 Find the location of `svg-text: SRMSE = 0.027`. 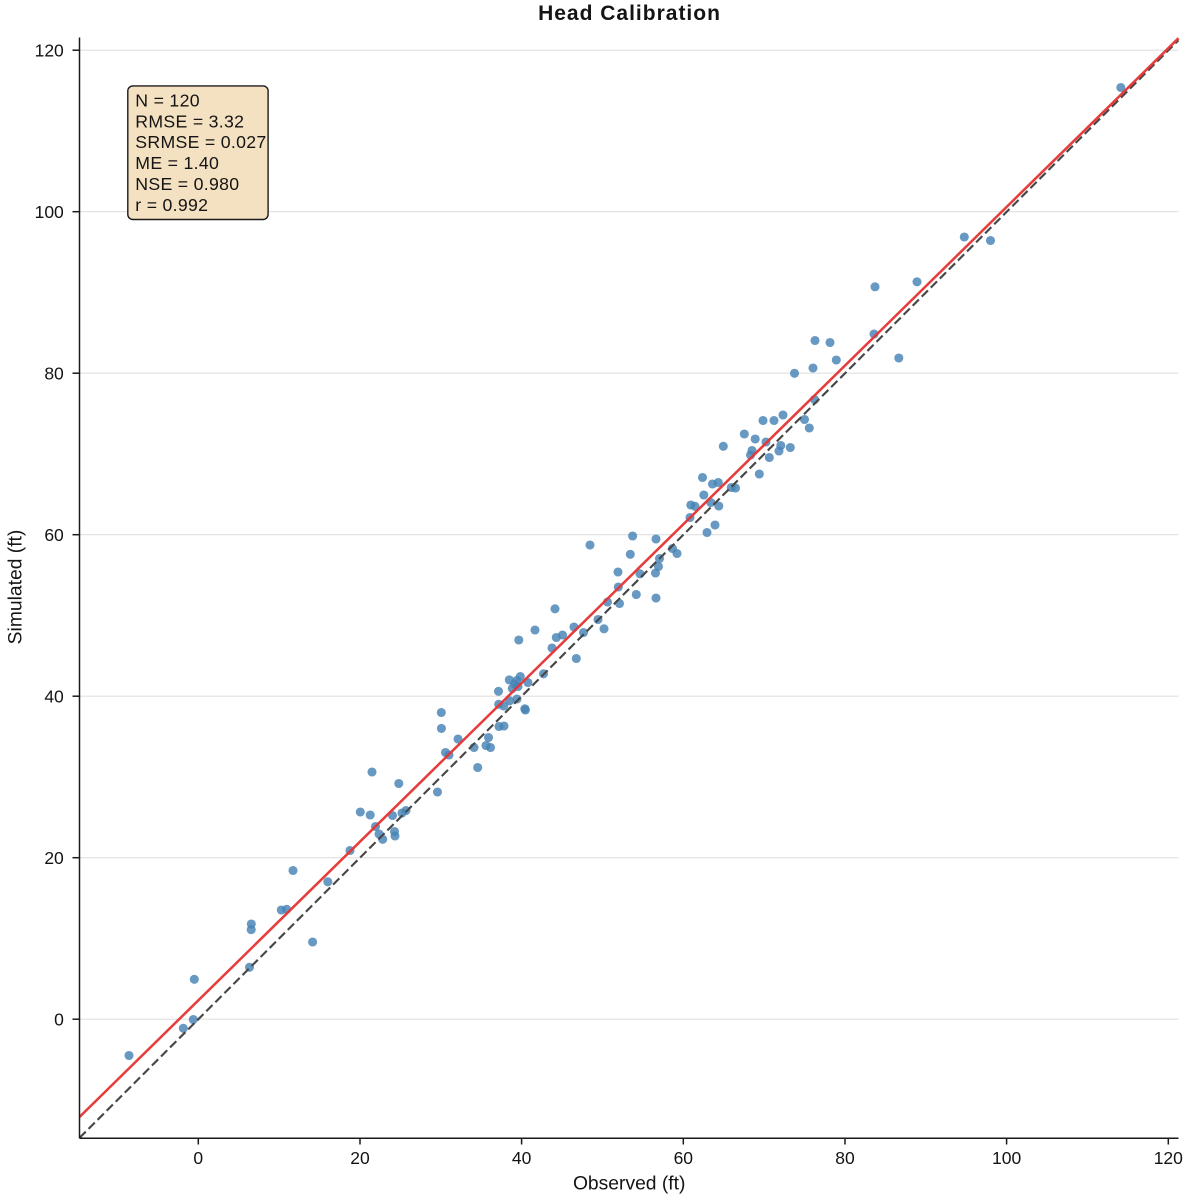

svg-text: SRMSE = 0.027 is located at coordinates (200, 142).